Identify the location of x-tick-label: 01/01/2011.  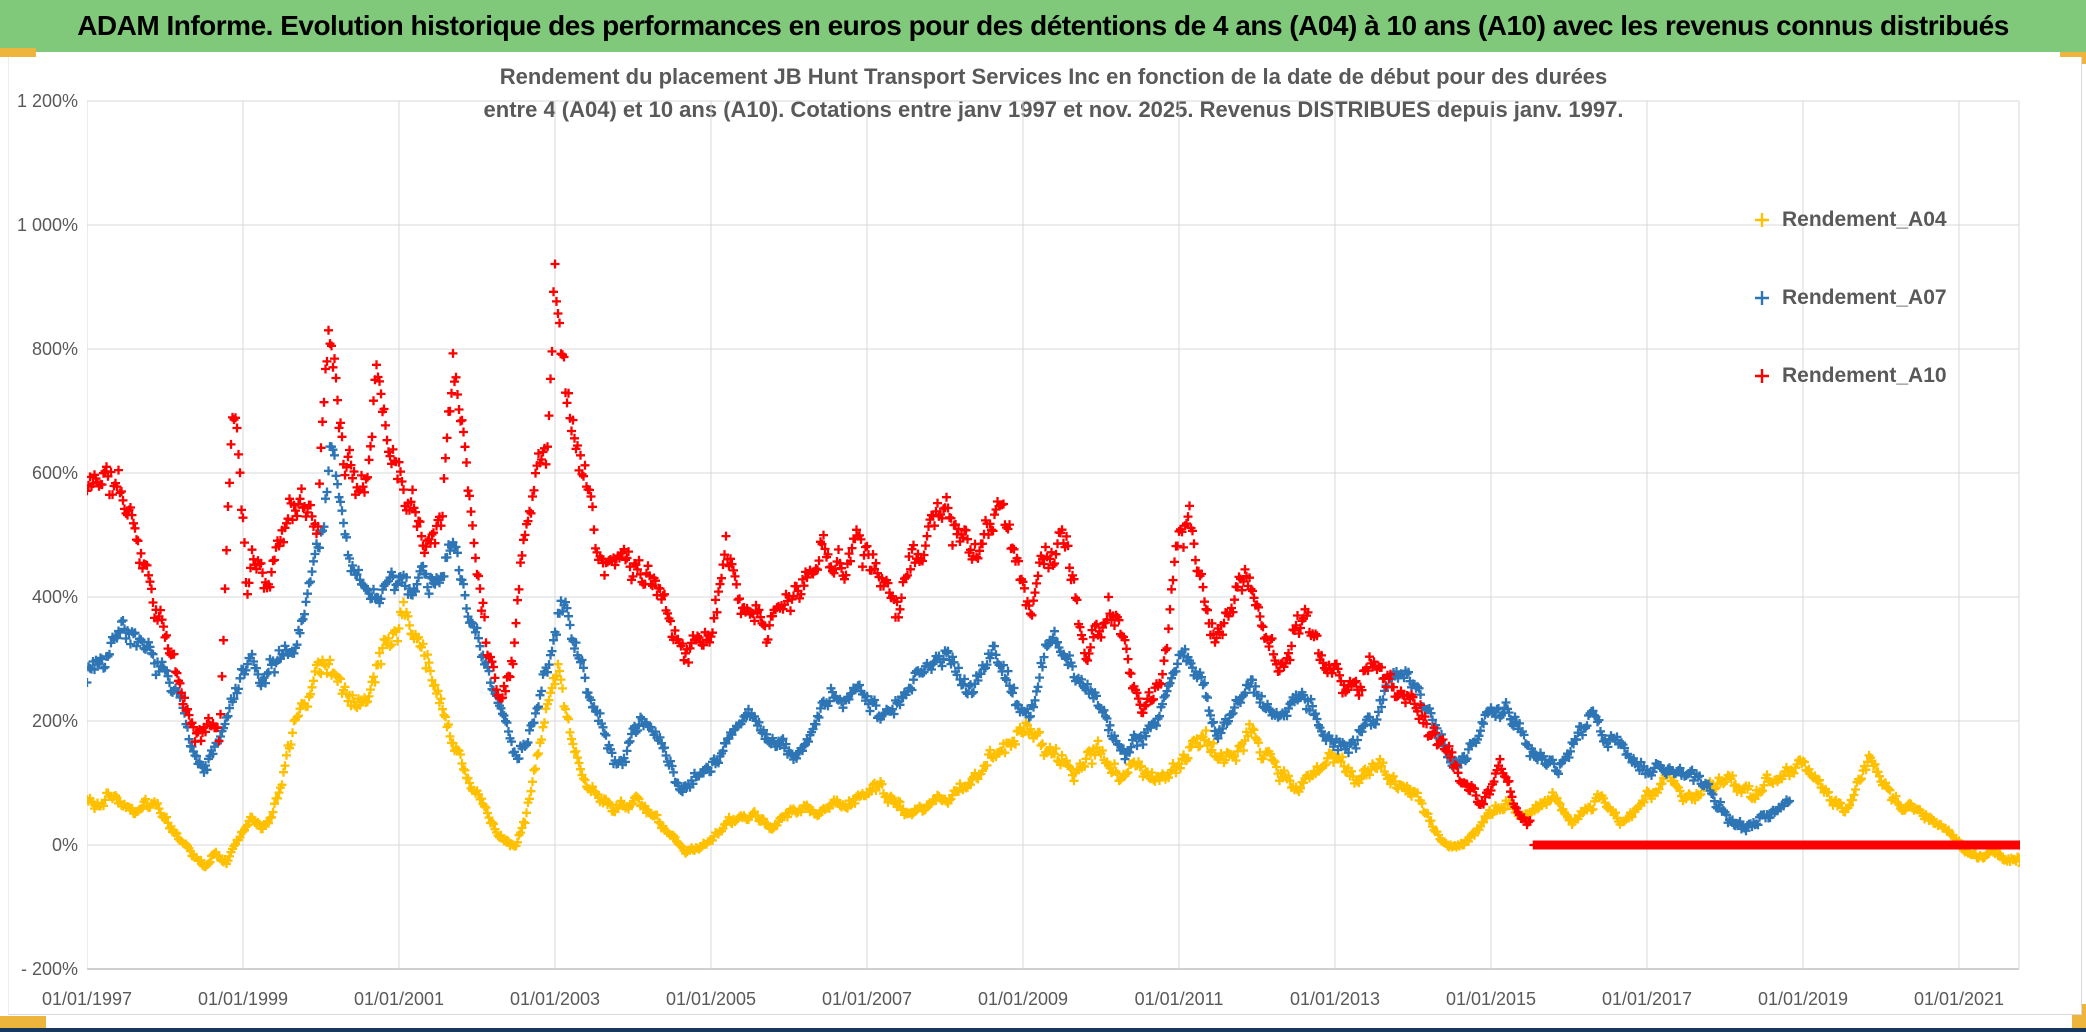
(1179, 999).